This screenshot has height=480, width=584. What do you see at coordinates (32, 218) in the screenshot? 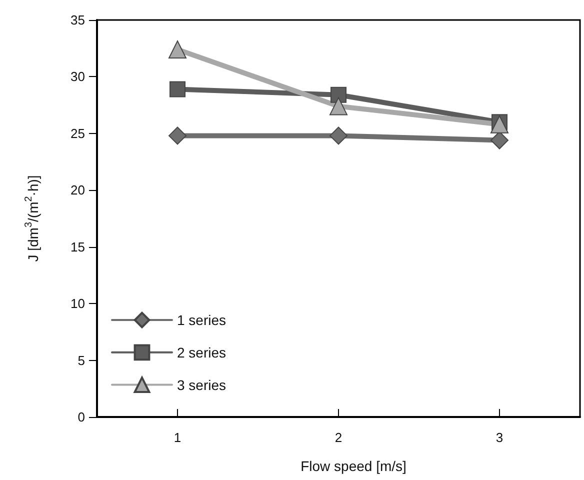
I see `y-axis-title: J [dm3/(m2·h)]` at bounding box center [32, 218].